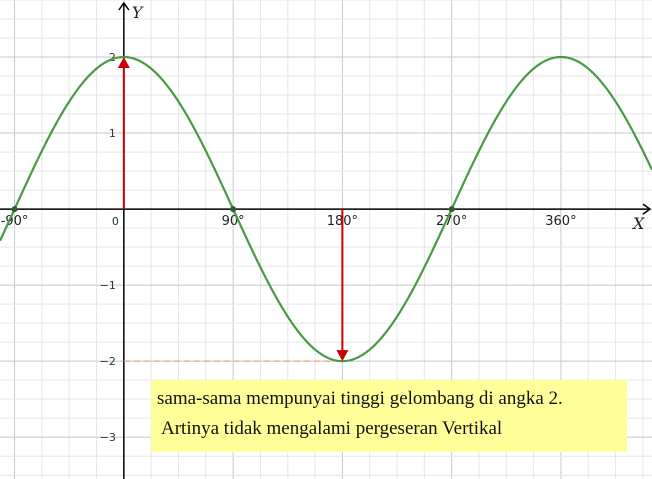  What do you see at coordinates (638, 223) in the screenshot?
I see `x-axis-label: X` at bounding box center [638, 223].